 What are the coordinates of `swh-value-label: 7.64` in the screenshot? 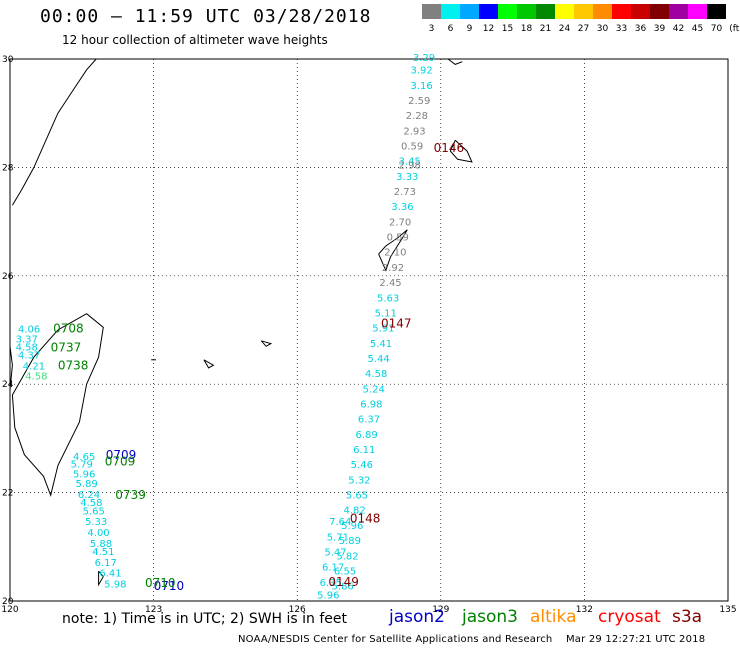 It's located at (340, 522).